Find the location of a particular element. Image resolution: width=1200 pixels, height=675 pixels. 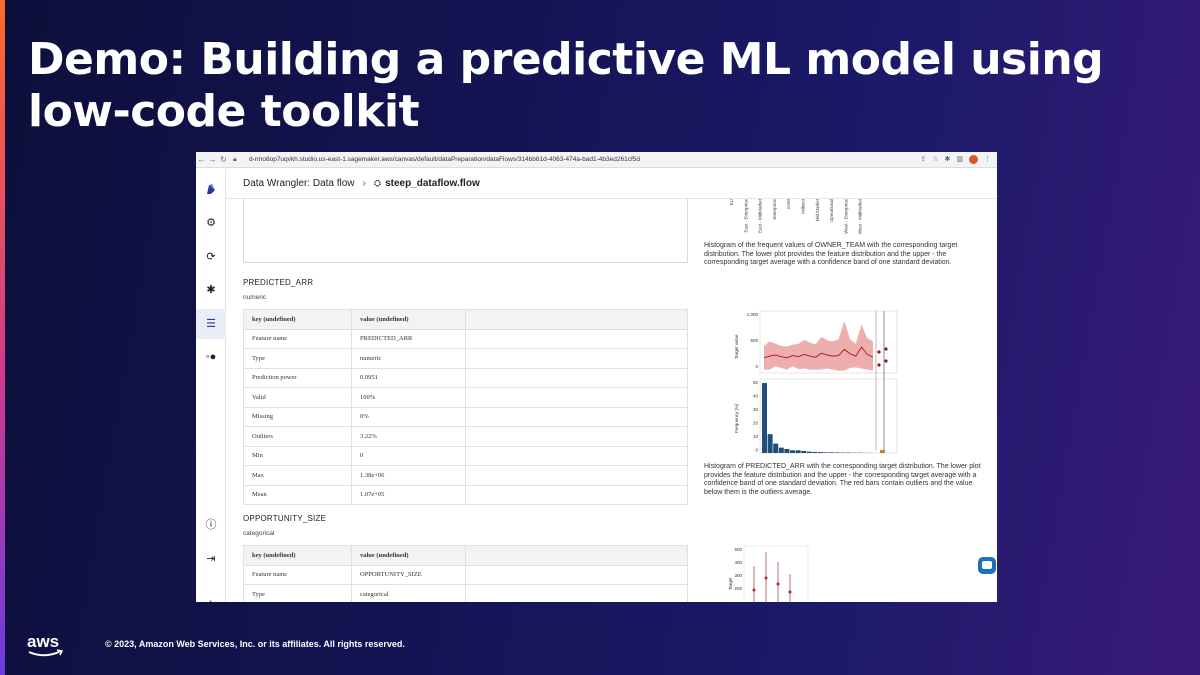

refresh-icon: ⟳ is located at coordinates (211, 257).